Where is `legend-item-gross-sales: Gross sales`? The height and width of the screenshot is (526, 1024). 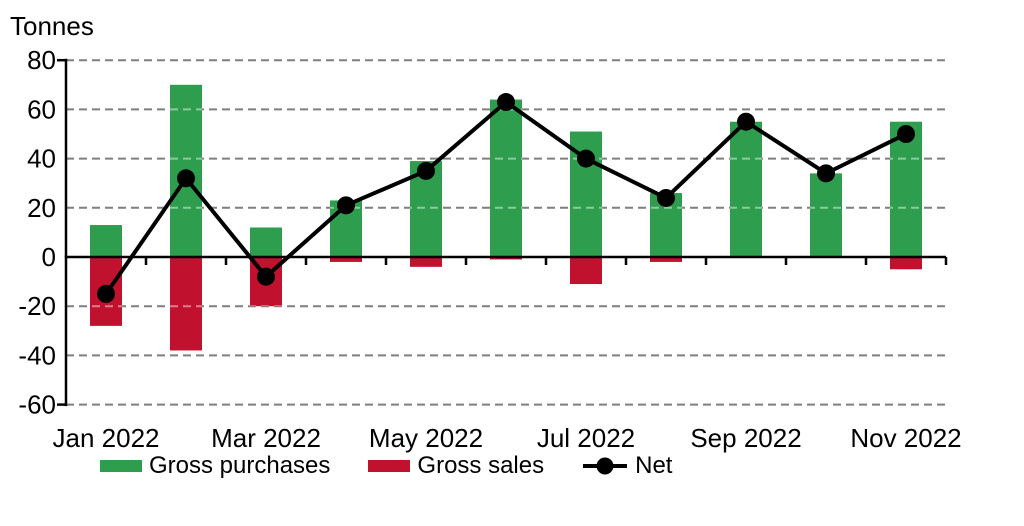
legend-item-gross-sales: Gross sales is located at coordinates (456, 466).